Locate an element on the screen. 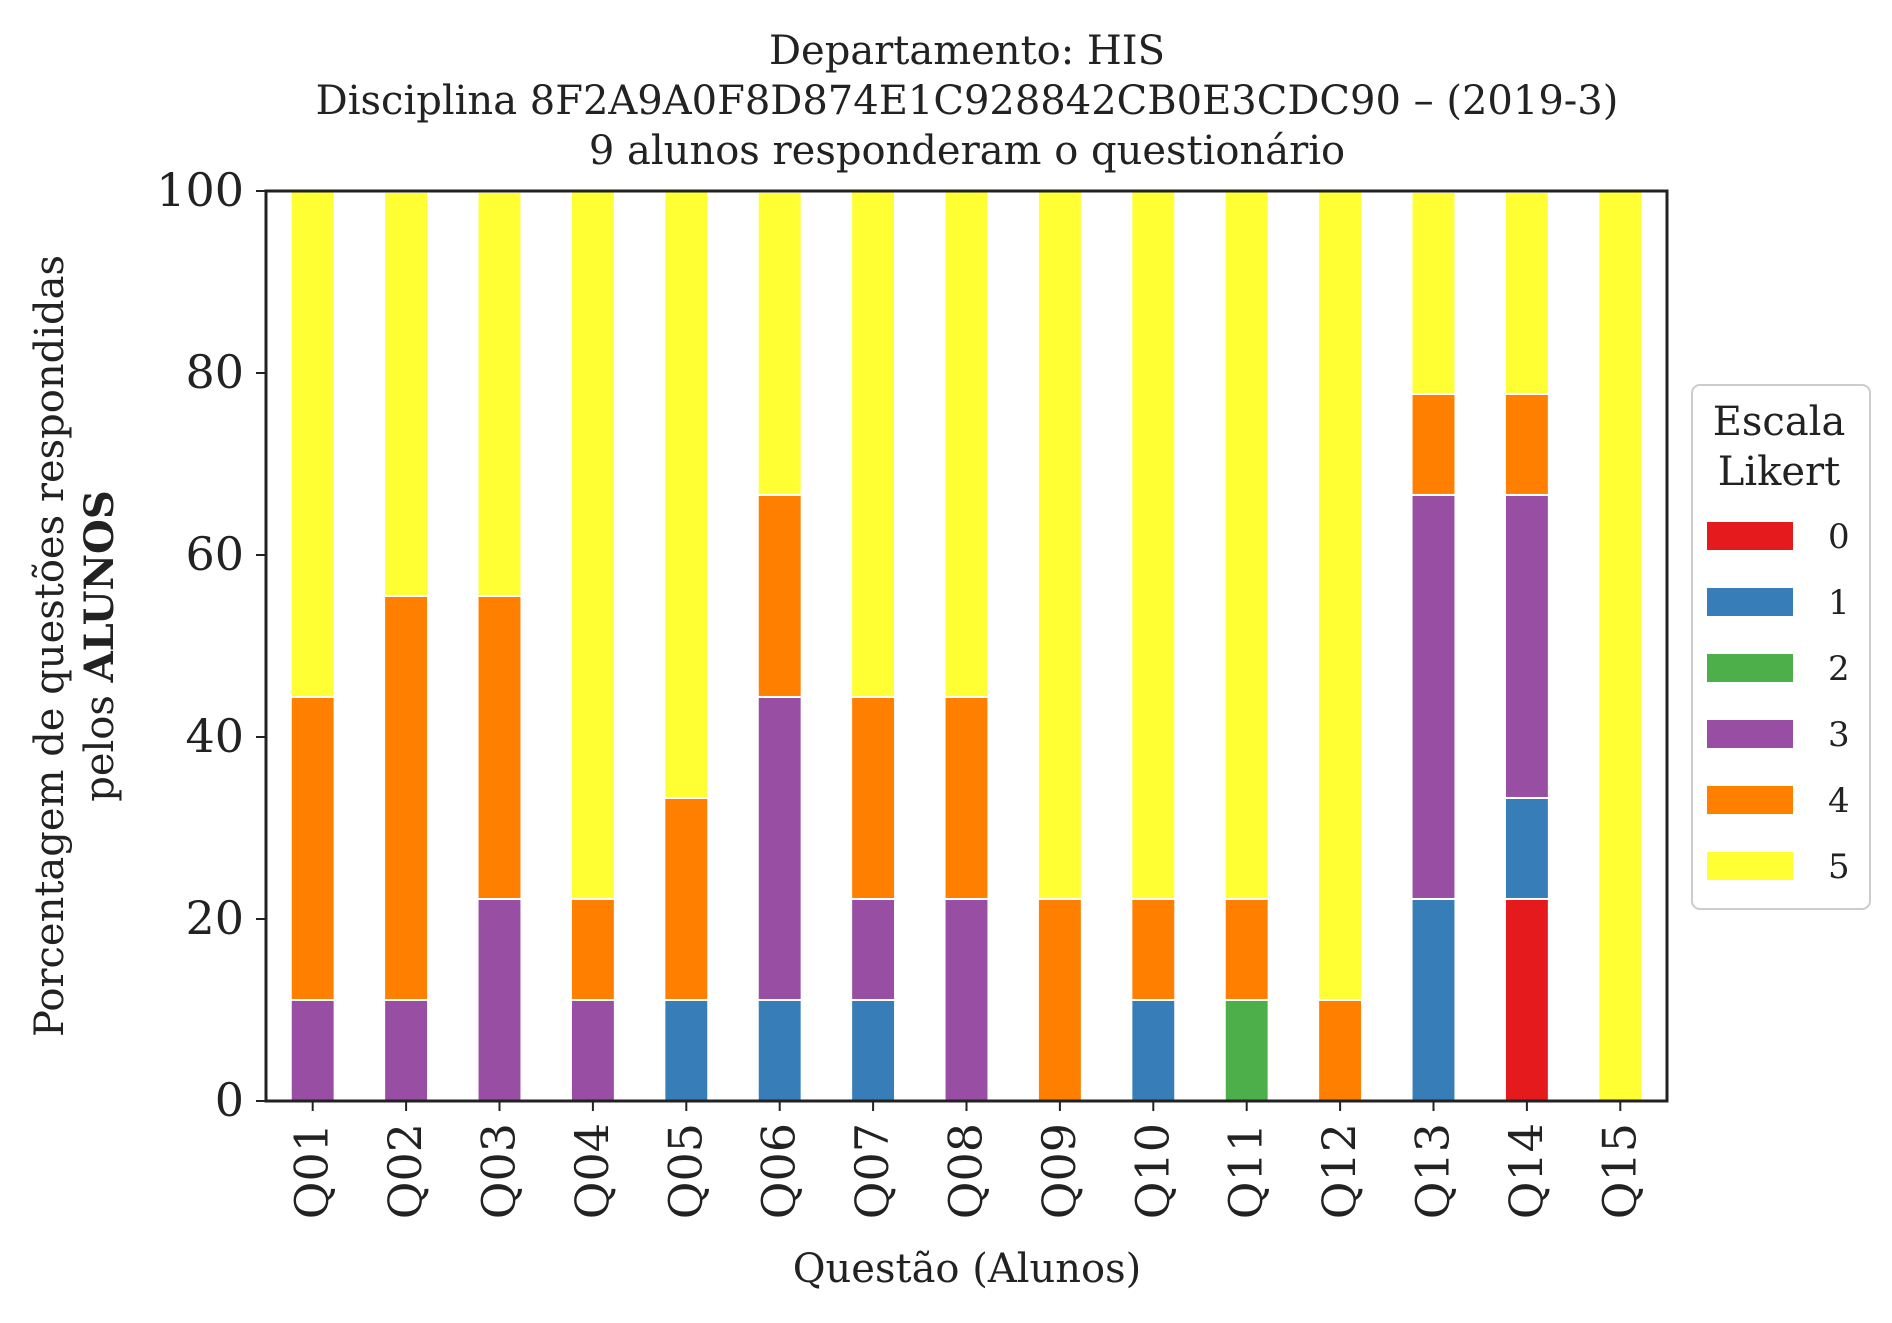  legend: Escala Likert 0 1 2 3 4 5 is located at coordinates (1781, 647).